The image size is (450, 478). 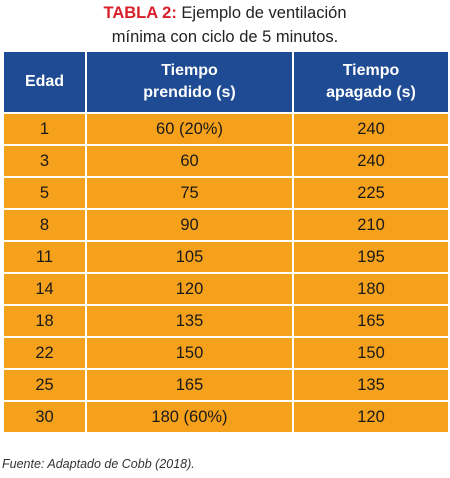 I want to click on header-row: Edad Tiempo prendido (s) Tiempo apagado (s), so click(x=226, y=82).